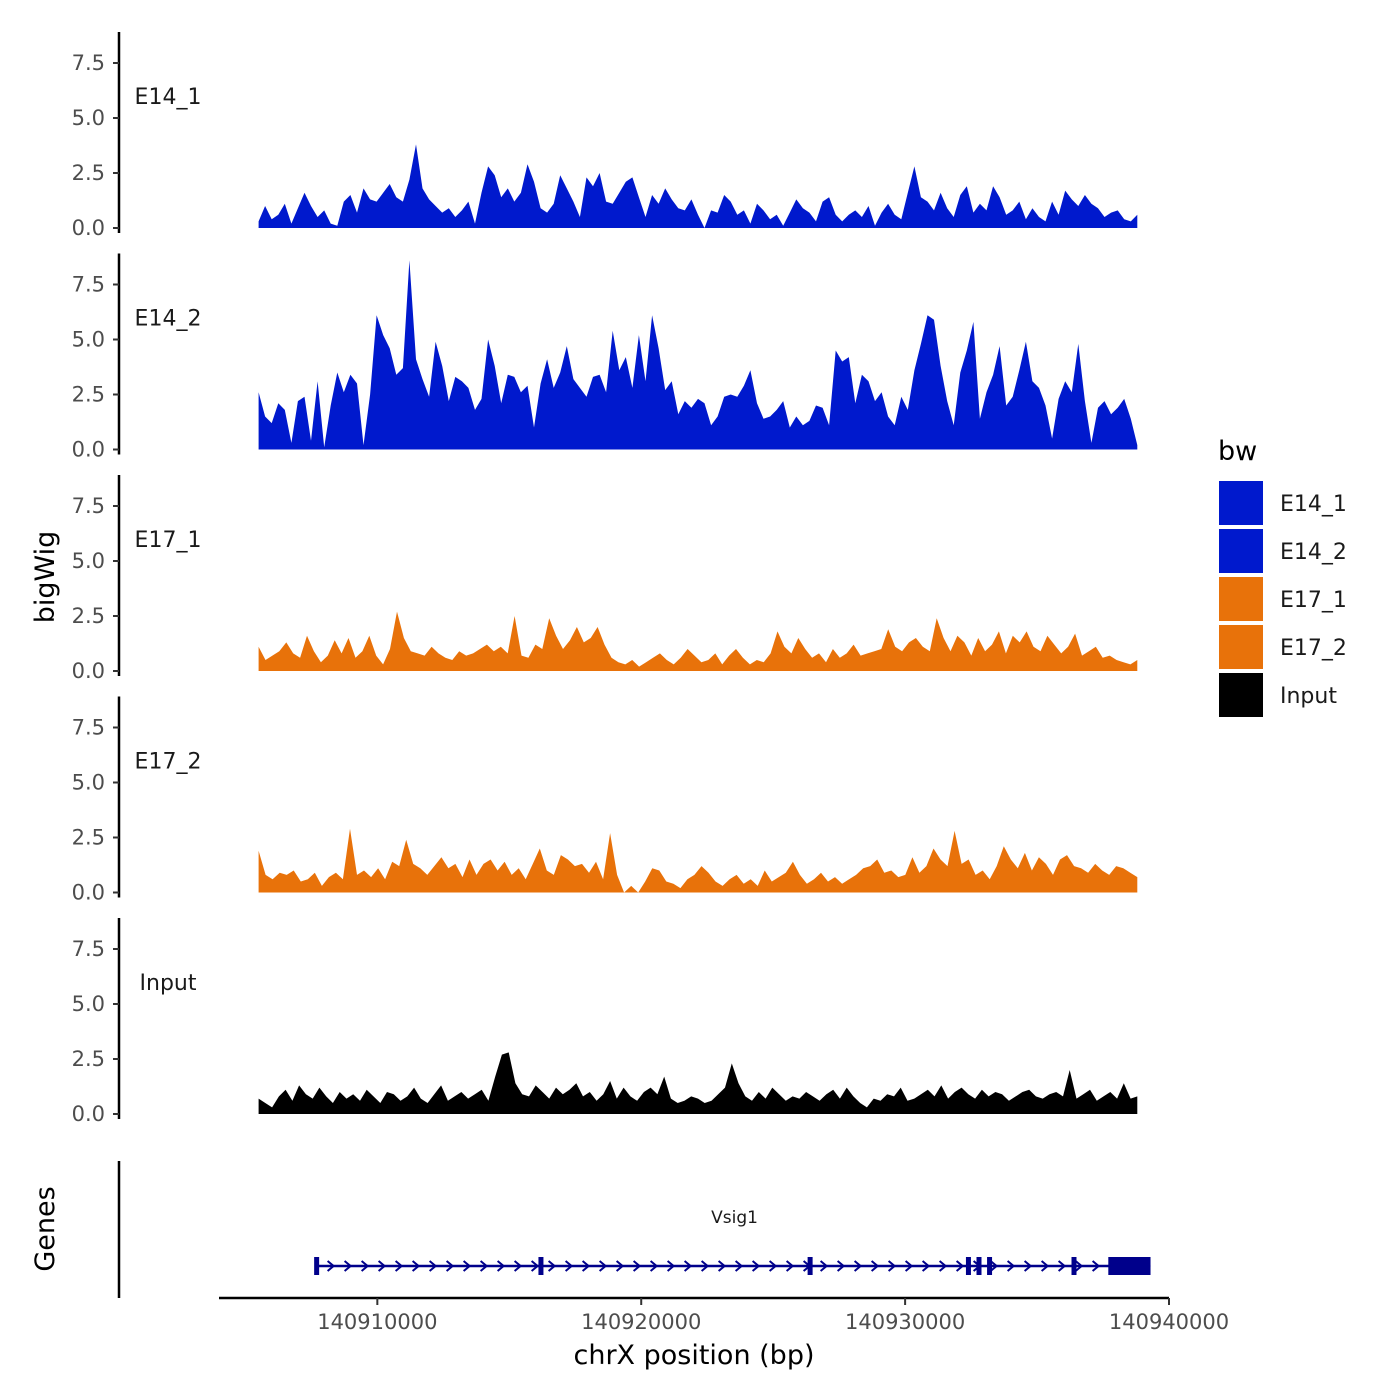 This screenshot has width=1400, height=1400. Describe the element at coordinates (693, 1355) in the screenshot. I see `x-axis-title: chrX position (bp)` at that location.